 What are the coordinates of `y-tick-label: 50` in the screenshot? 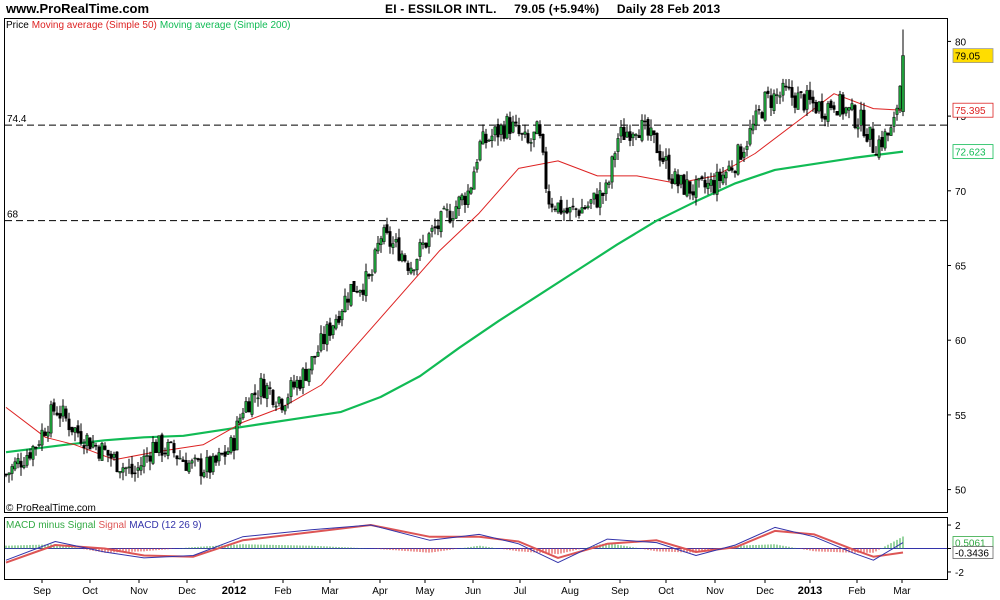 It's located at (961, 491).